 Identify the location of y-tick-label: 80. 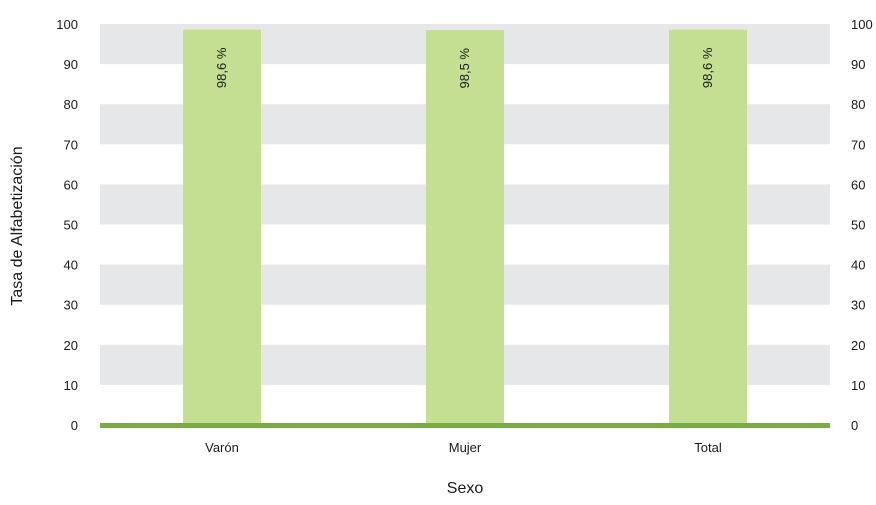
(71, 104).